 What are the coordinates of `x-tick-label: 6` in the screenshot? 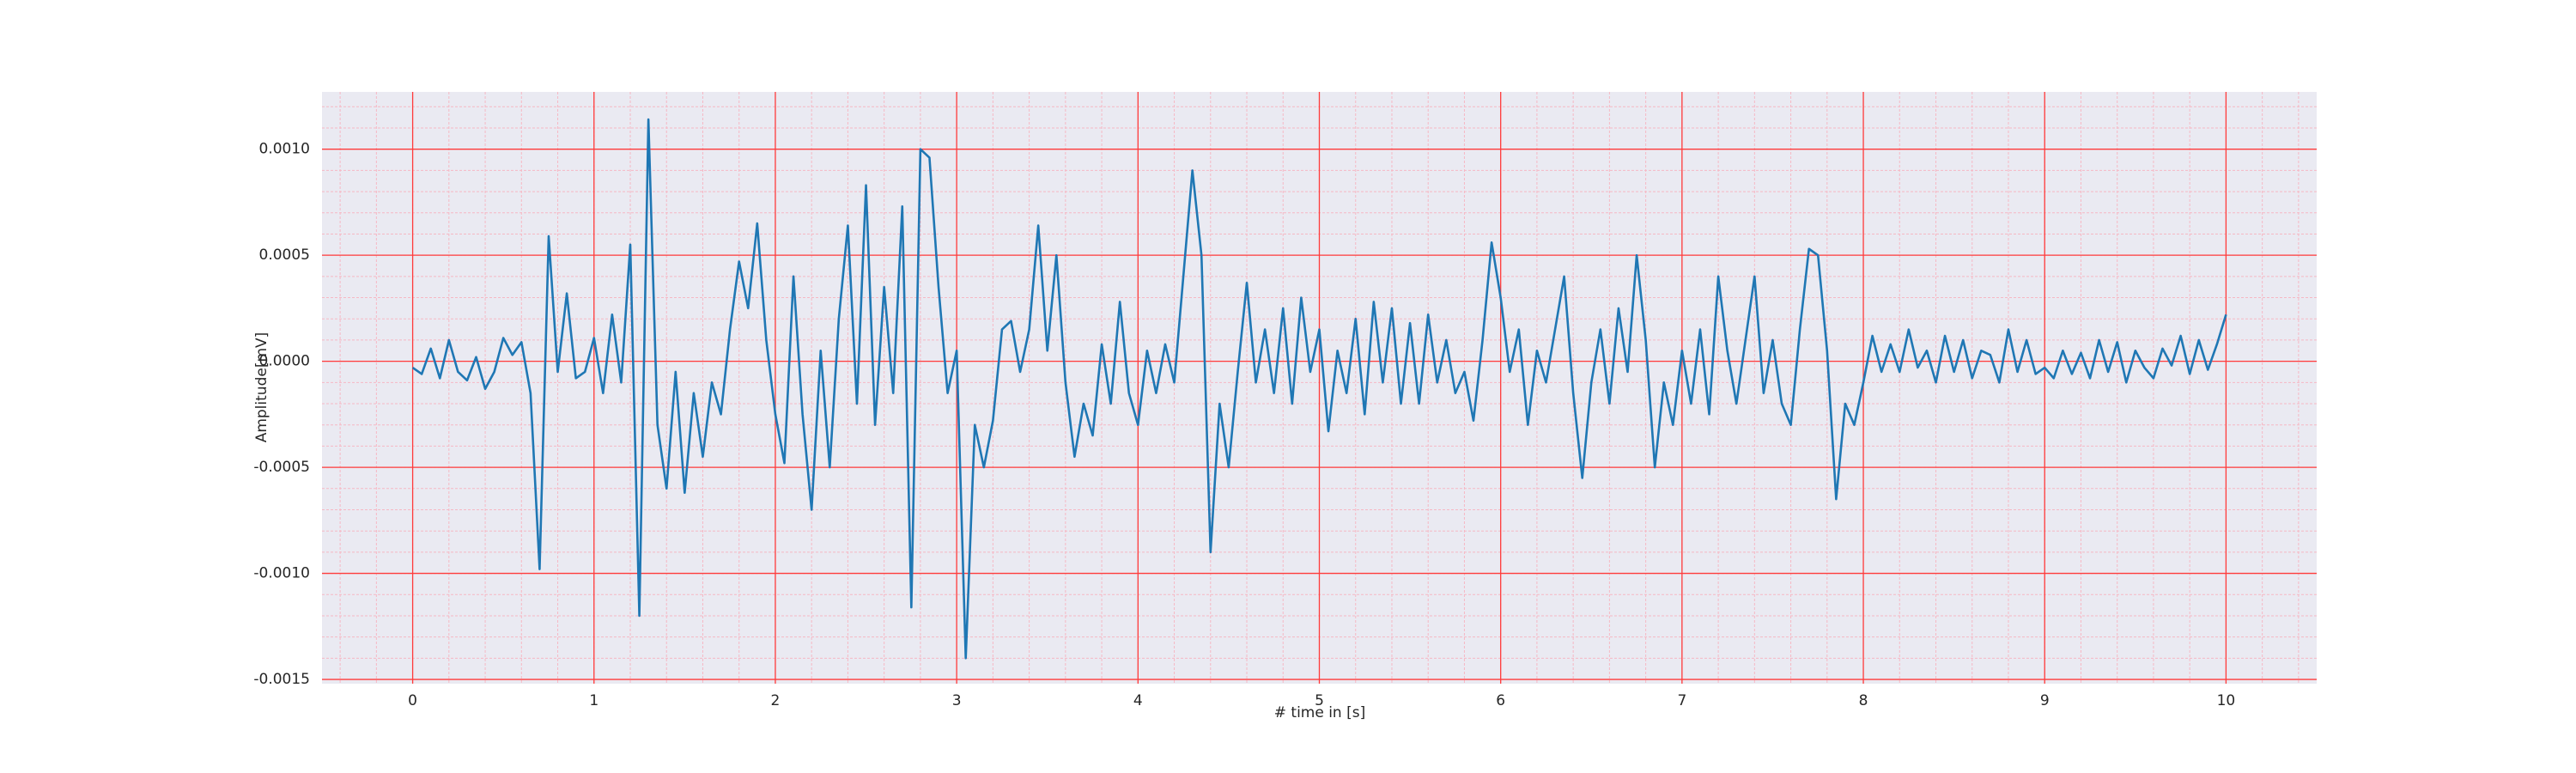 It's located at (1500, 700).